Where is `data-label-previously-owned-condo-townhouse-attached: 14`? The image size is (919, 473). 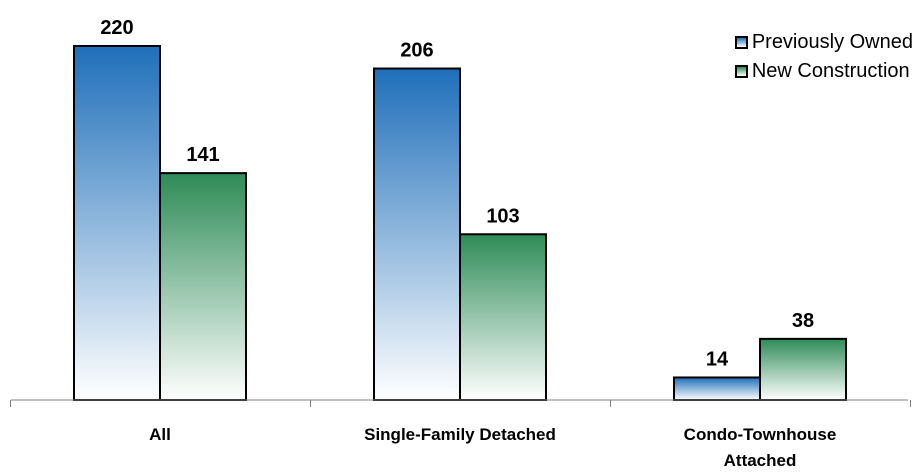 data-label-previously-owned-condo-townhouse-attached: 14 is located at coordinates (717, 359).